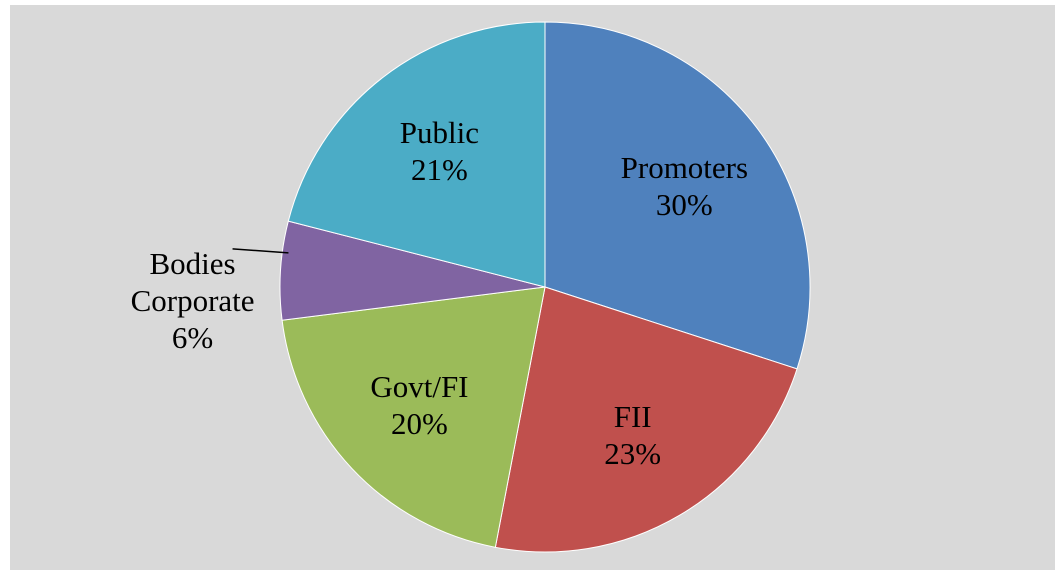 Image resolution: width=1063 pixels, height=577 pixels. What do you see at coordinates (633, 454) in the screenshot?
I see `value-label: 23%` at bounding box center [633, 454].